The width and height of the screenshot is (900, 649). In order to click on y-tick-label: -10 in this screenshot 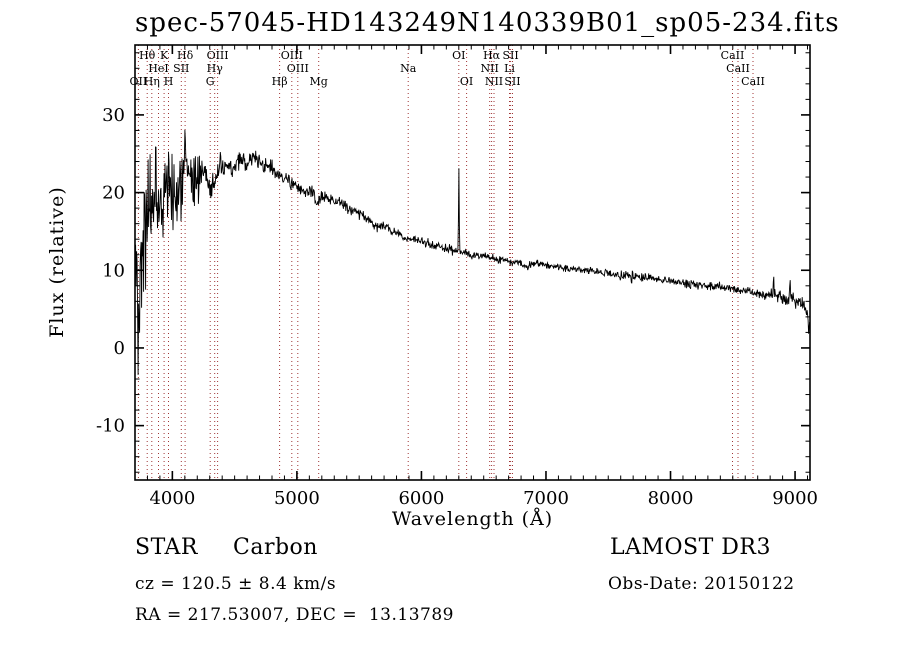, I will do `click(110, 426)`.